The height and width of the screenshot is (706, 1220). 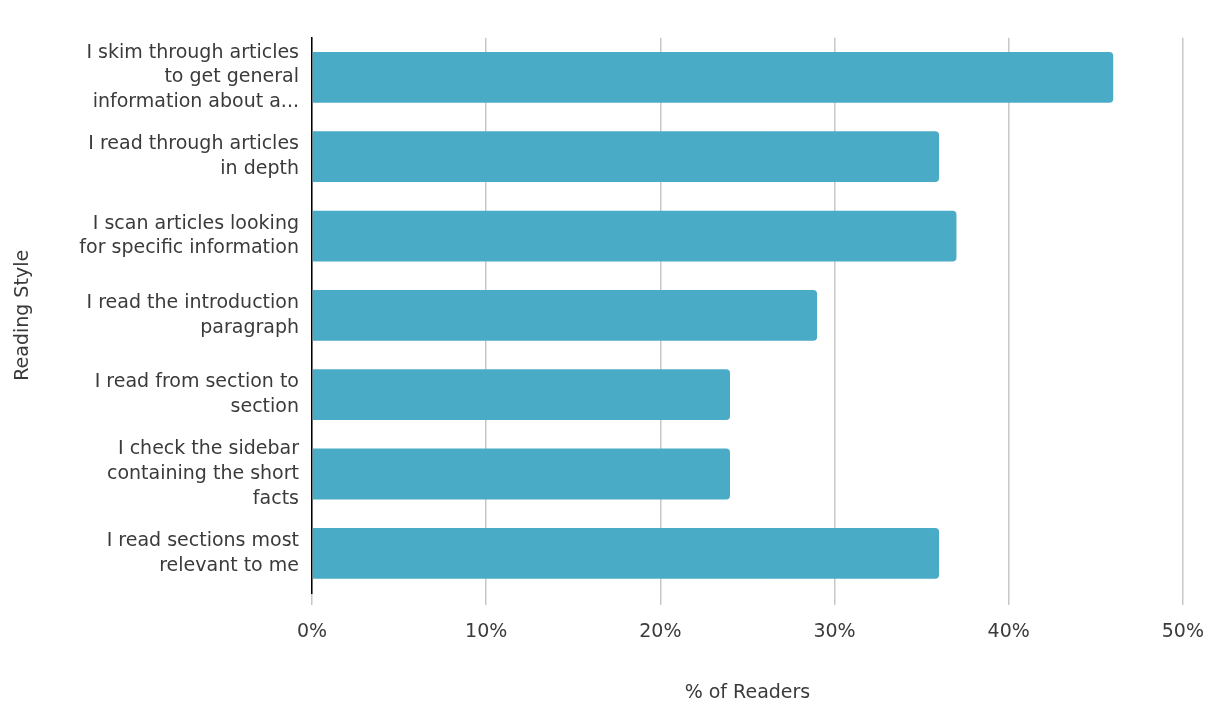 I want to click on x-tick-label: 0%, so click(x=312, y=630).